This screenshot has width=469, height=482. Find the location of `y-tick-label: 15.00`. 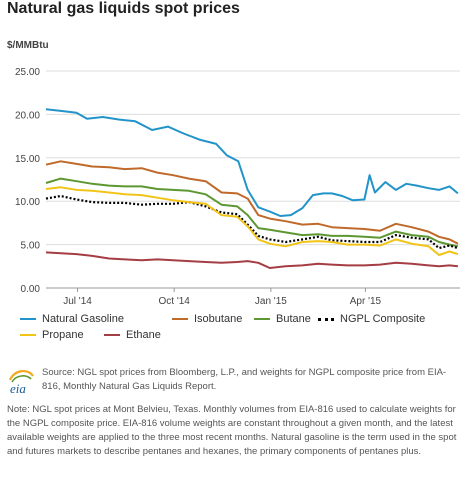

y-tick-label: 15.00 is located at coordinates (27, 159).